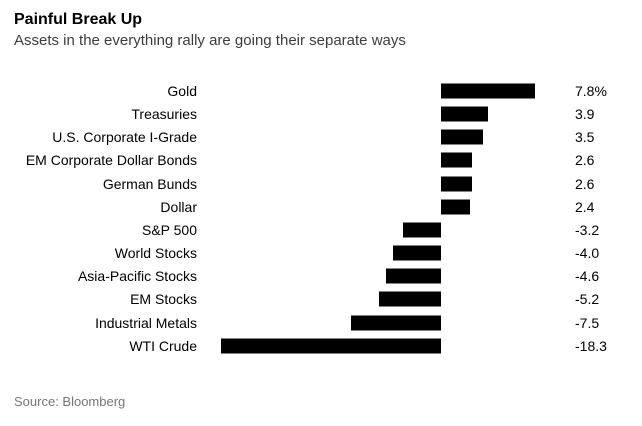 The image size is (642, 426). I want to click on chart-title: Painful Break Up, so click(78, 19).